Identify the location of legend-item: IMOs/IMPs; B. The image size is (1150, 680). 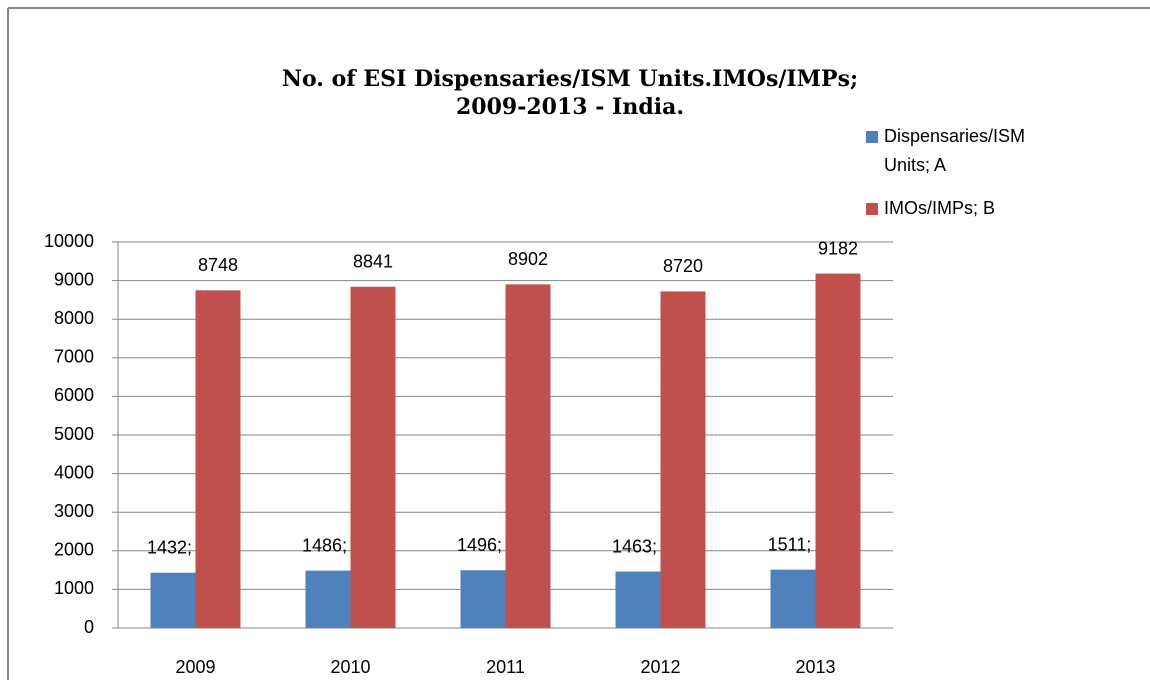
(962, 208).